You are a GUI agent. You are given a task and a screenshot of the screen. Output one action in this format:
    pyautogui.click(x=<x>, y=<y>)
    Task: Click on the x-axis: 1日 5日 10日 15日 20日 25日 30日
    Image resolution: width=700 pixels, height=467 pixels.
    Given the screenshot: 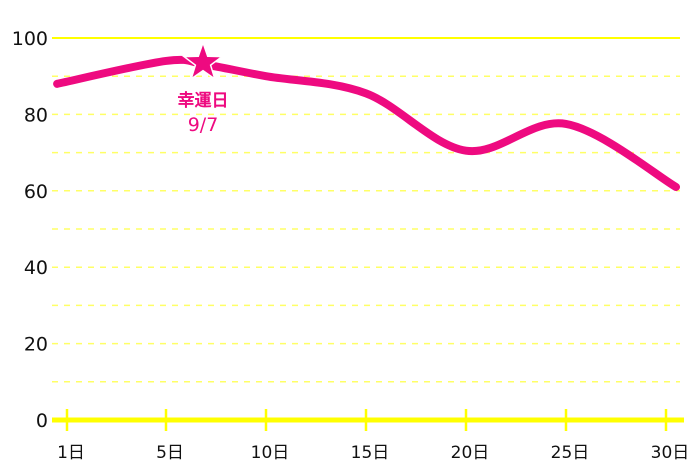 What is the action you would take?
    pyautogui.click(x=370, y=436)
    